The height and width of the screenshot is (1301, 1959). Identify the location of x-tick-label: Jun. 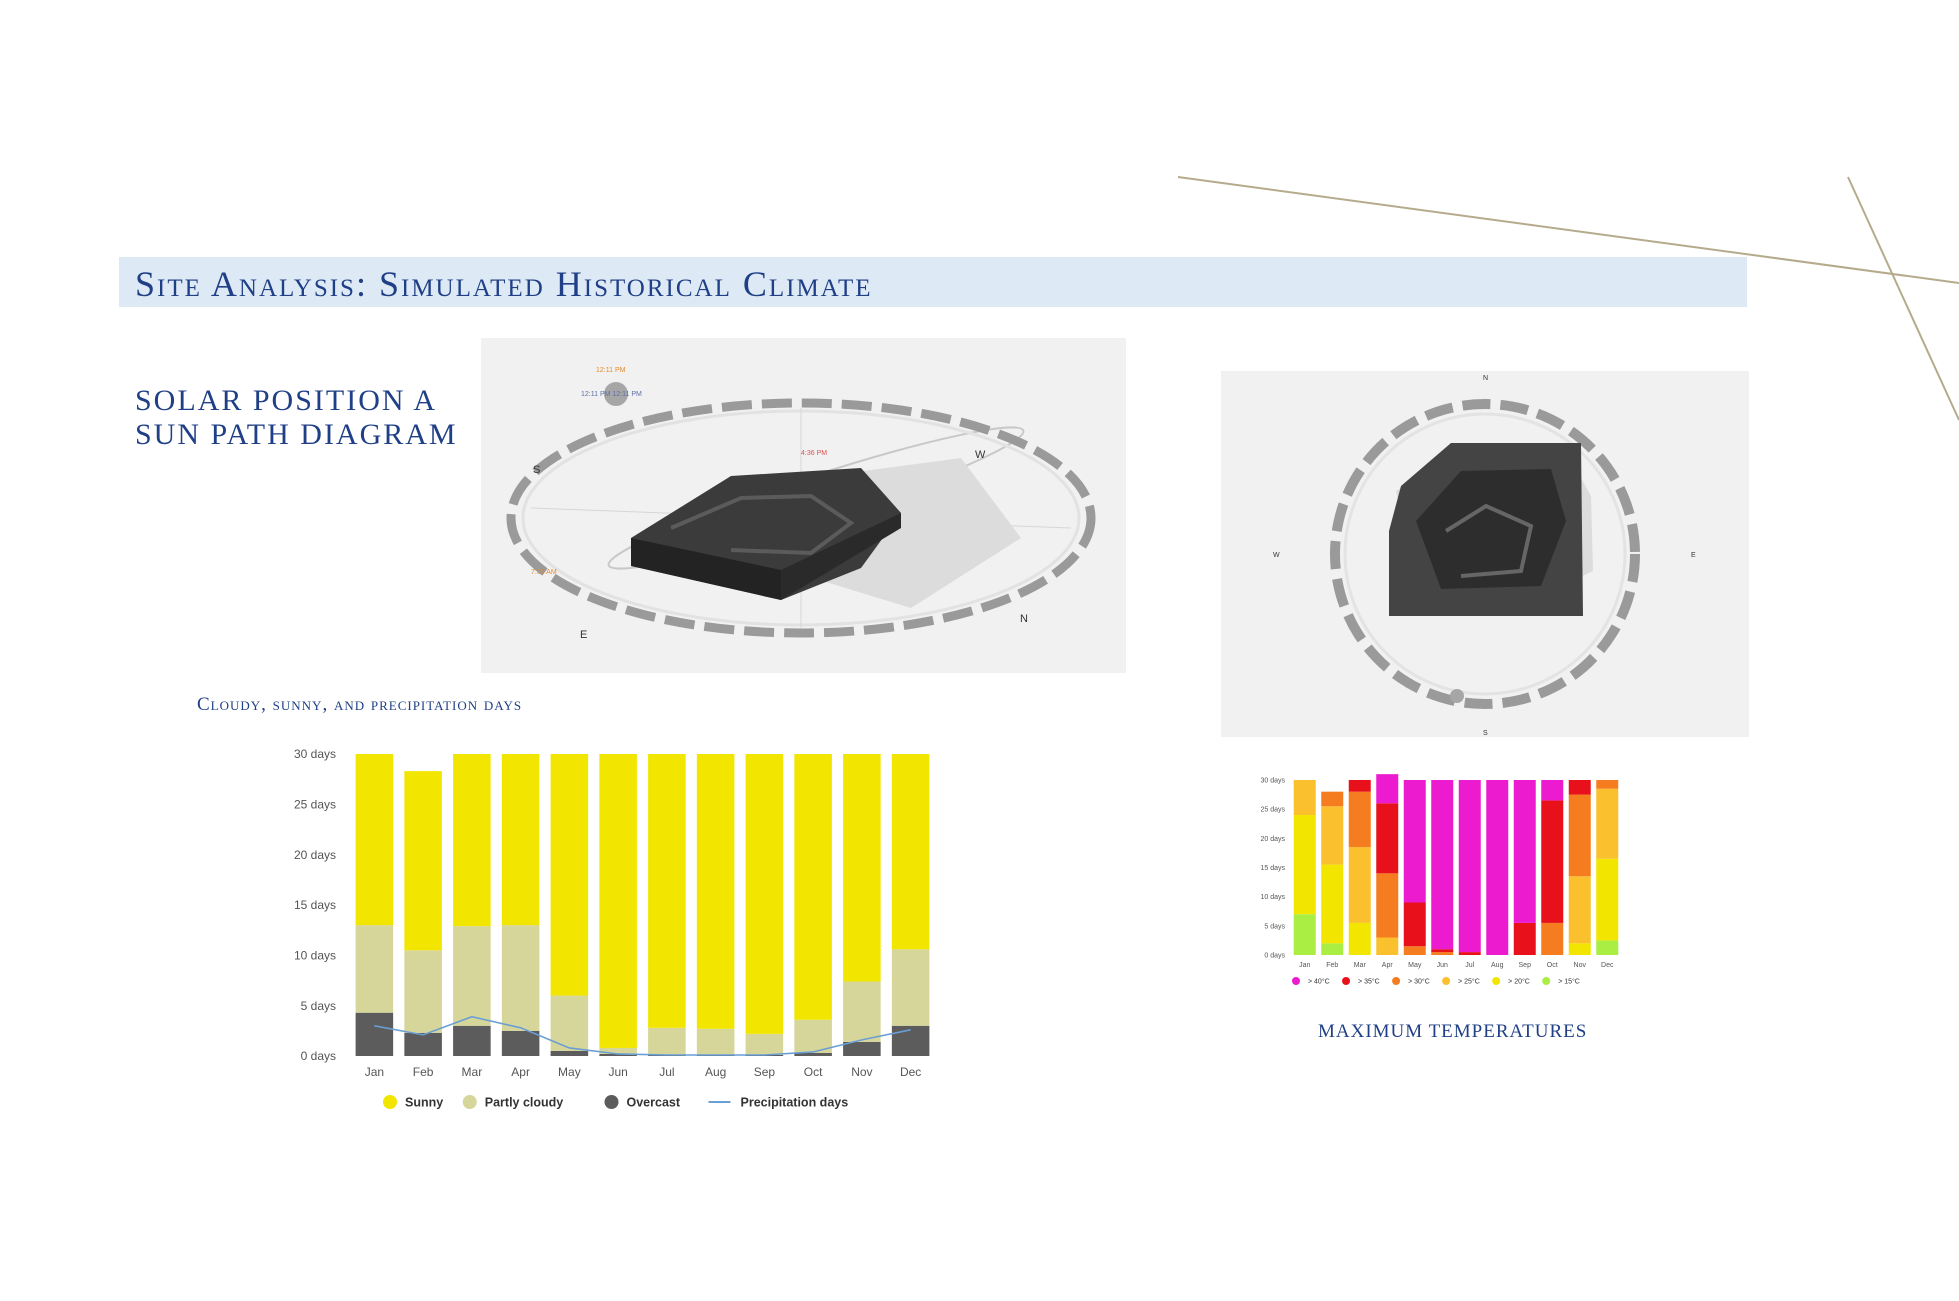
(617, 1072).